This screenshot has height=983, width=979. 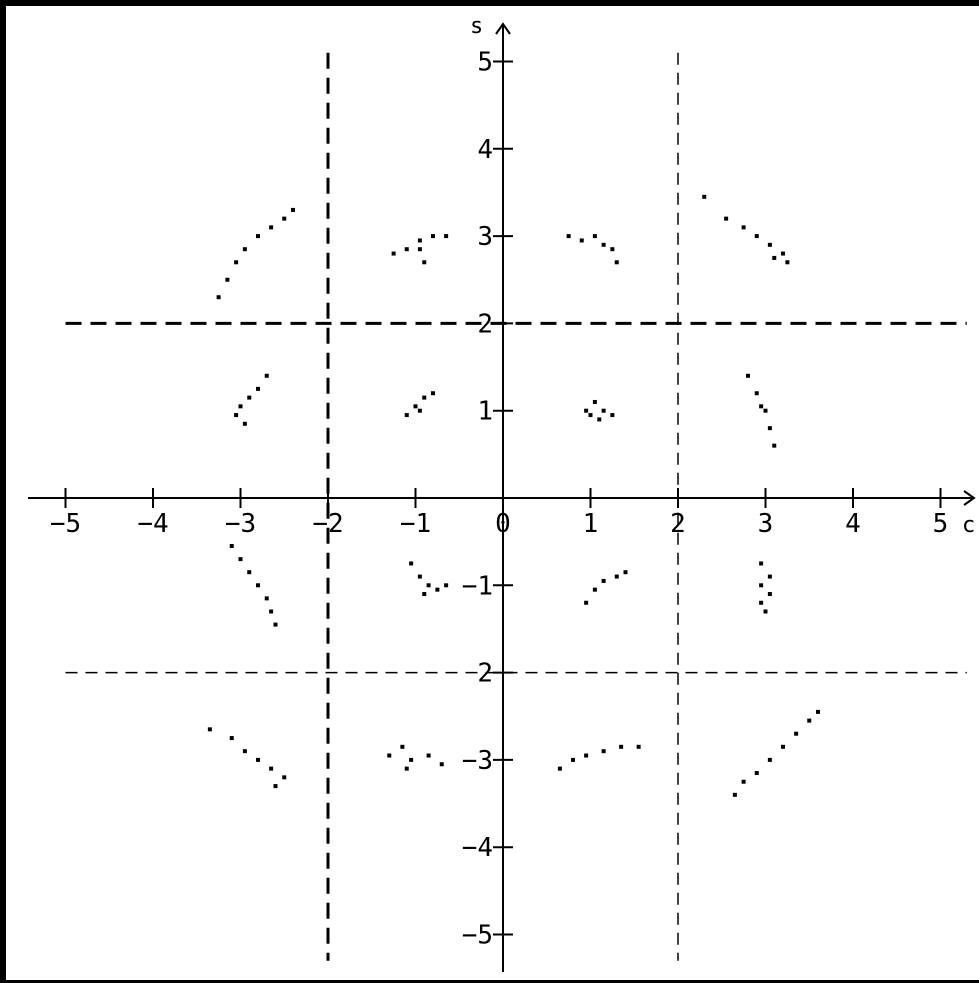 I want to click on x-tick-label: −2, so click(x=327, y=524).